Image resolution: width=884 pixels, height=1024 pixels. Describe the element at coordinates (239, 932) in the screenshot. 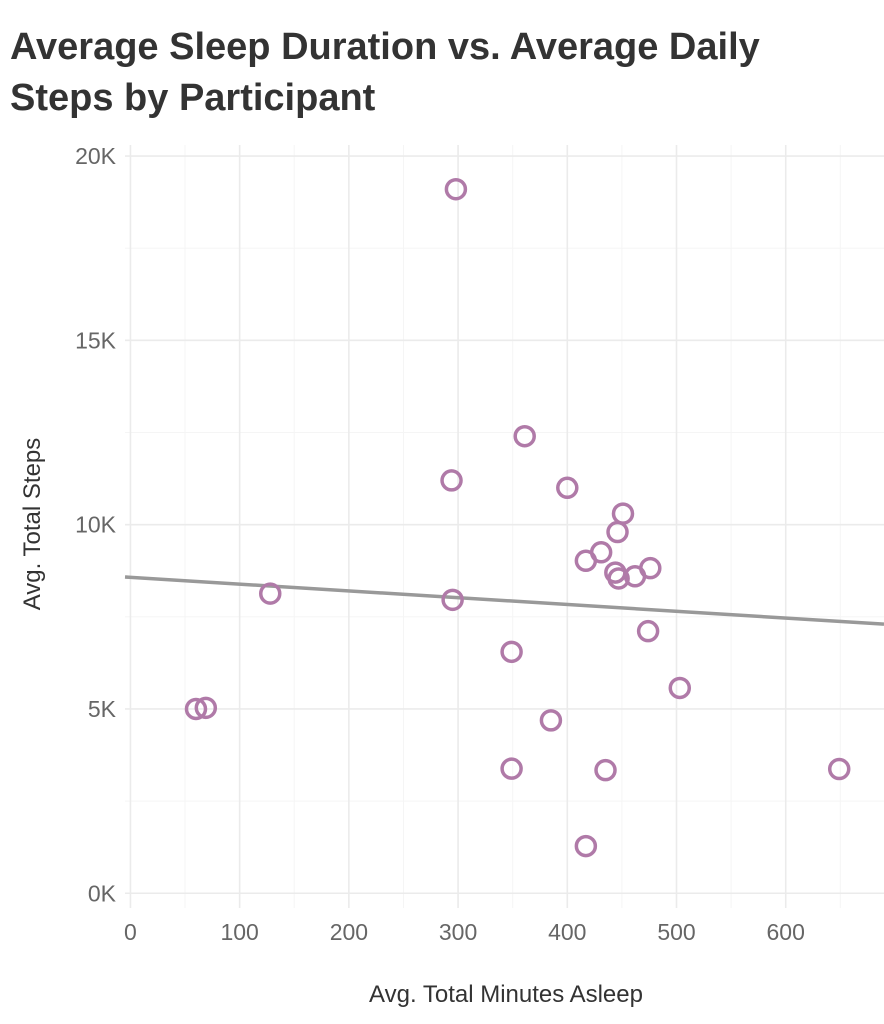

I see `x-tick-label: 100` at that location.